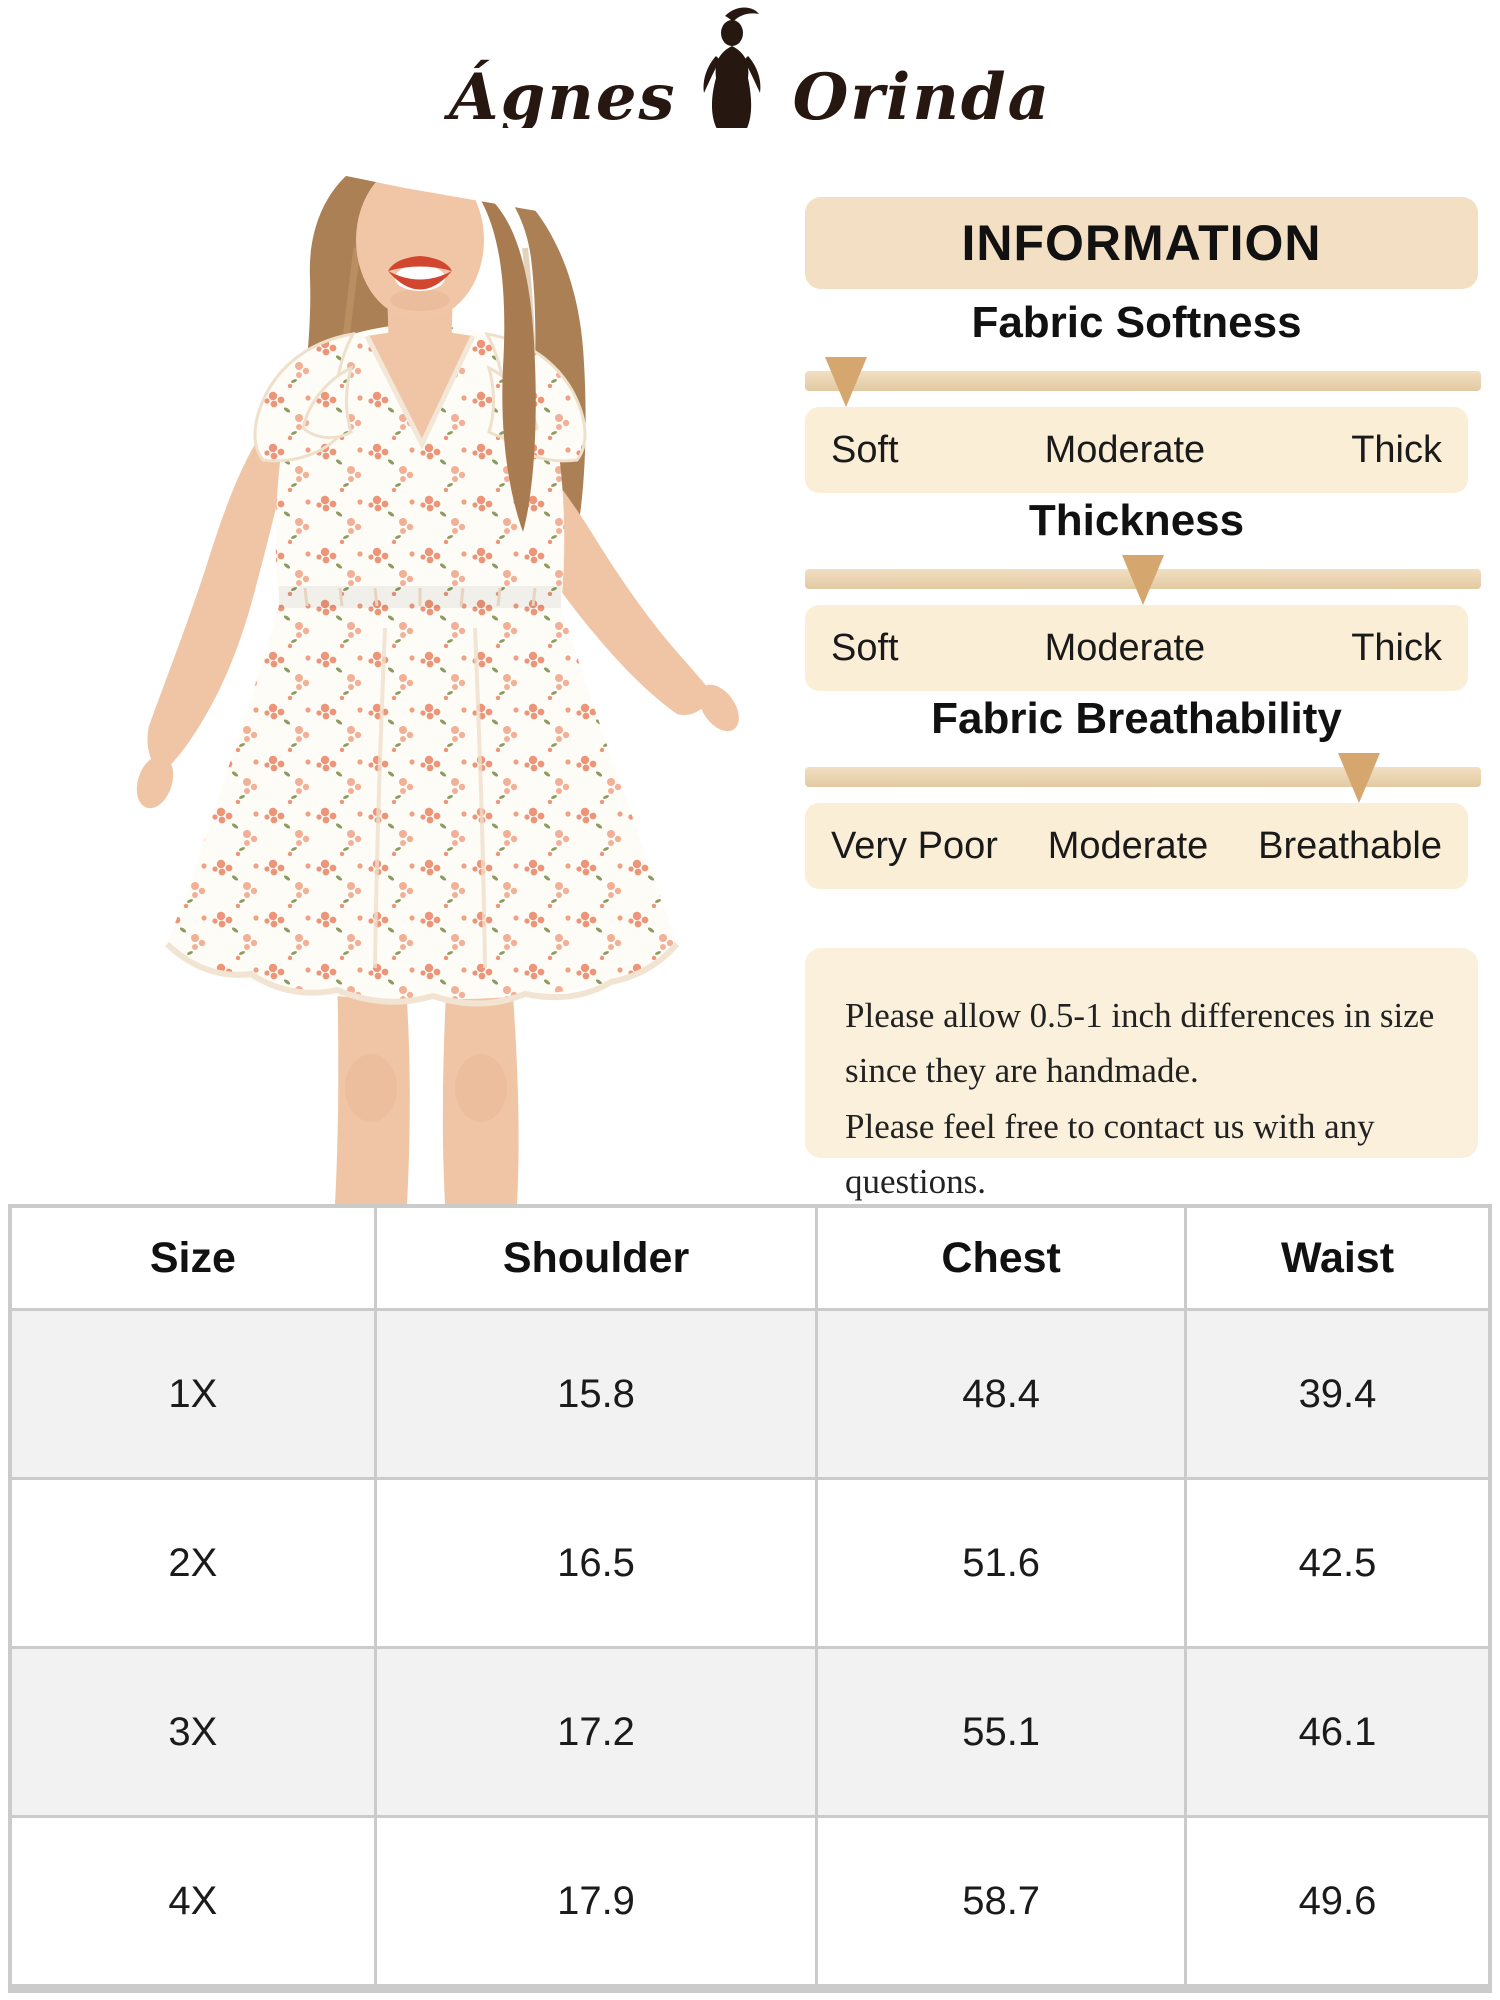 This screenshot has width=1500, height=2000. What do you see at coordinates (596, 1563) in the screenshot?
I see `table-cell: 16.5` at bounding box center [596, 1563].